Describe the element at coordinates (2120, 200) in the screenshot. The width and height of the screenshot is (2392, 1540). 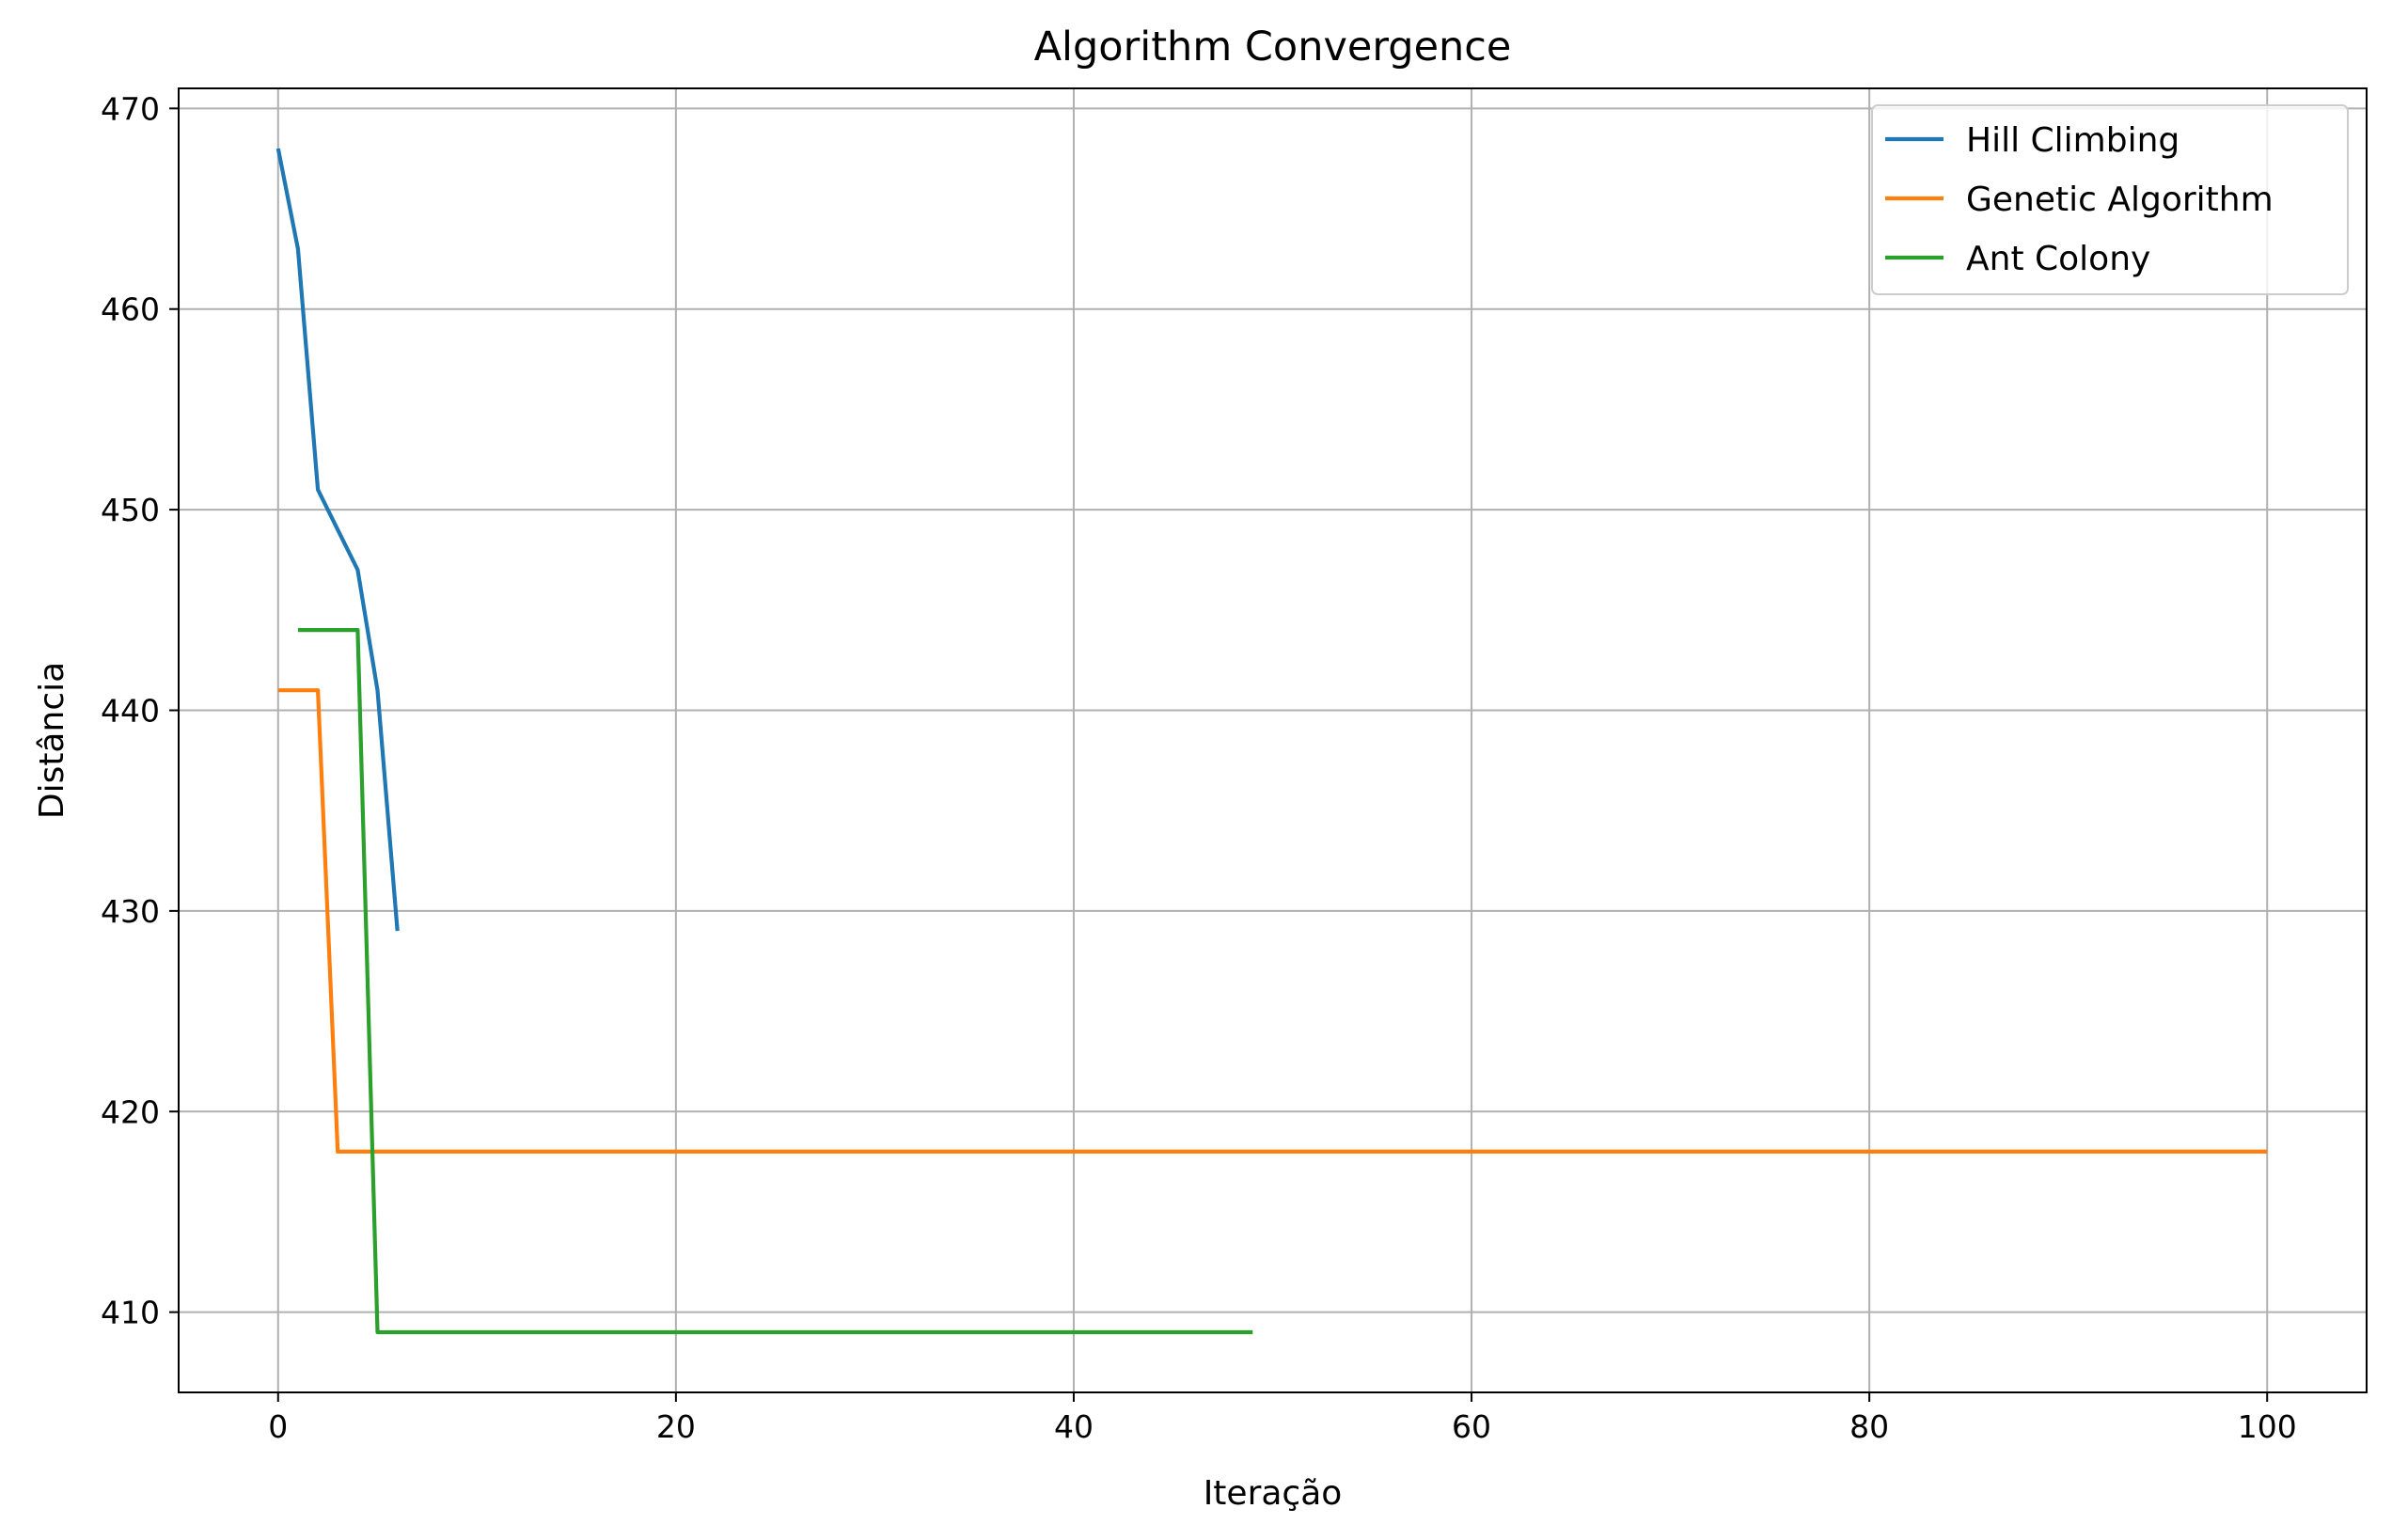
I see `legend-label: Genetic Algorithm` at that location.